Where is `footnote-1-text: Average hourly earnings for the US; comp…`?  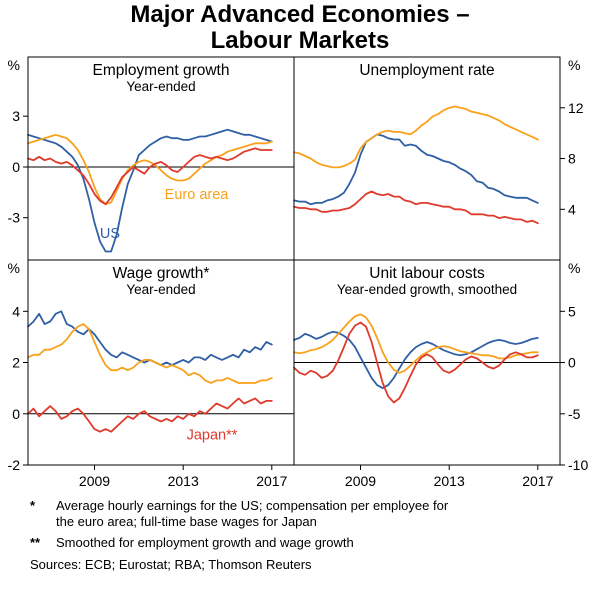 footnote-1-text: Average hourly earnings for the US; comp… is located at coordinates (252, 513).